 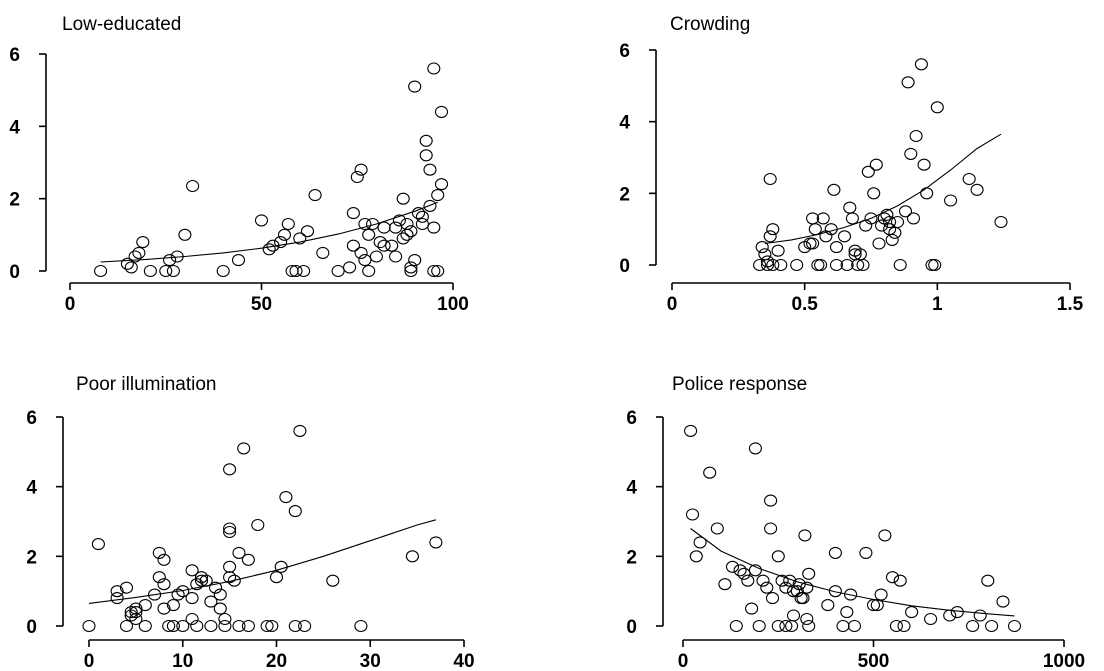 What do you see at coordinates (146, 384) in the screenshot?
I see `chart-title: Poor illumination` at bounding box center [146, 384].